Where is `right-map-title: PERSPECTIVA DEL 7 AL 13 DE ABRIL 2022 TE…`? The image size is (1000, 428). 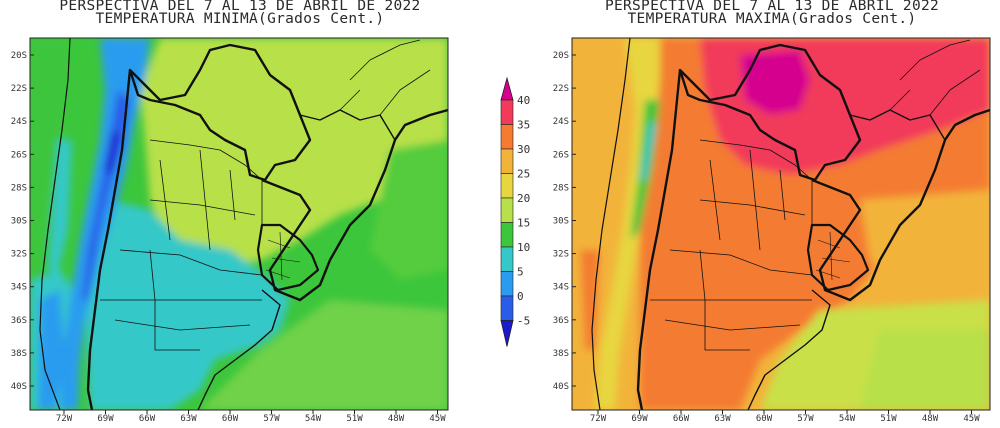
right-map-title: PERSPECTIVA DEL 7 AL 13 DE ABRIL 2022 TE… is located at coordinates (772, 13).